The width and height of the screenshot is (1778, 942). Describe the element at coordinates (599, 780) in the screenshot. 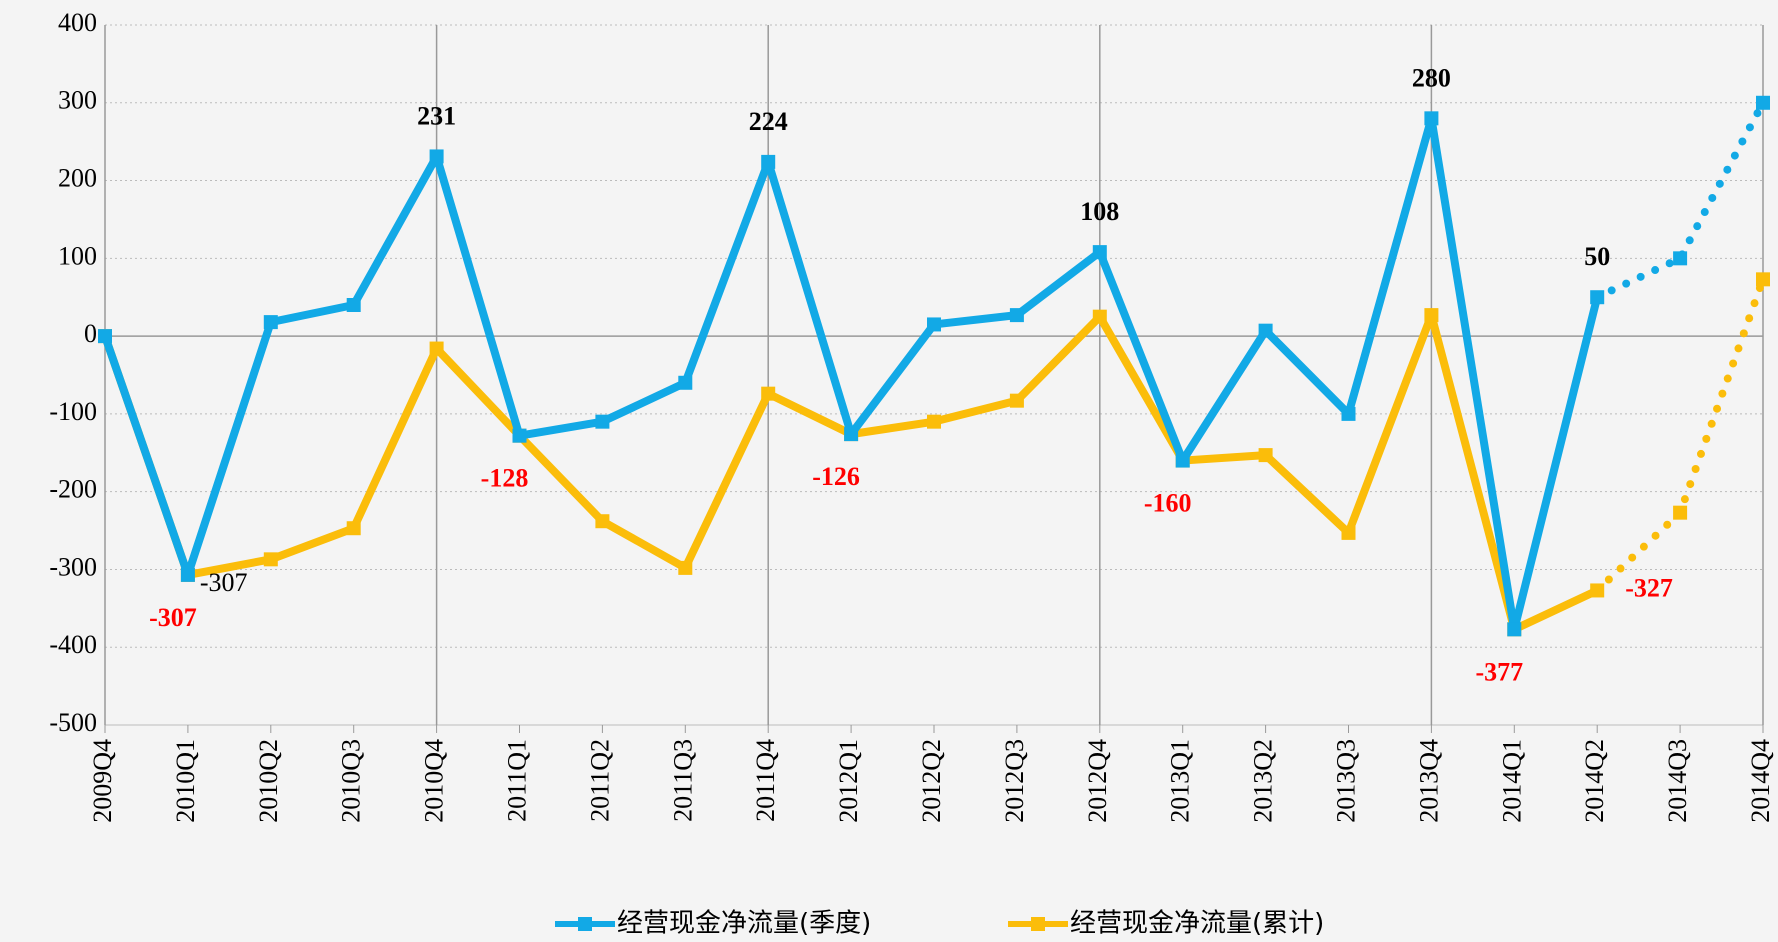

I see `x-tick-label: 2011Q2` at that location.